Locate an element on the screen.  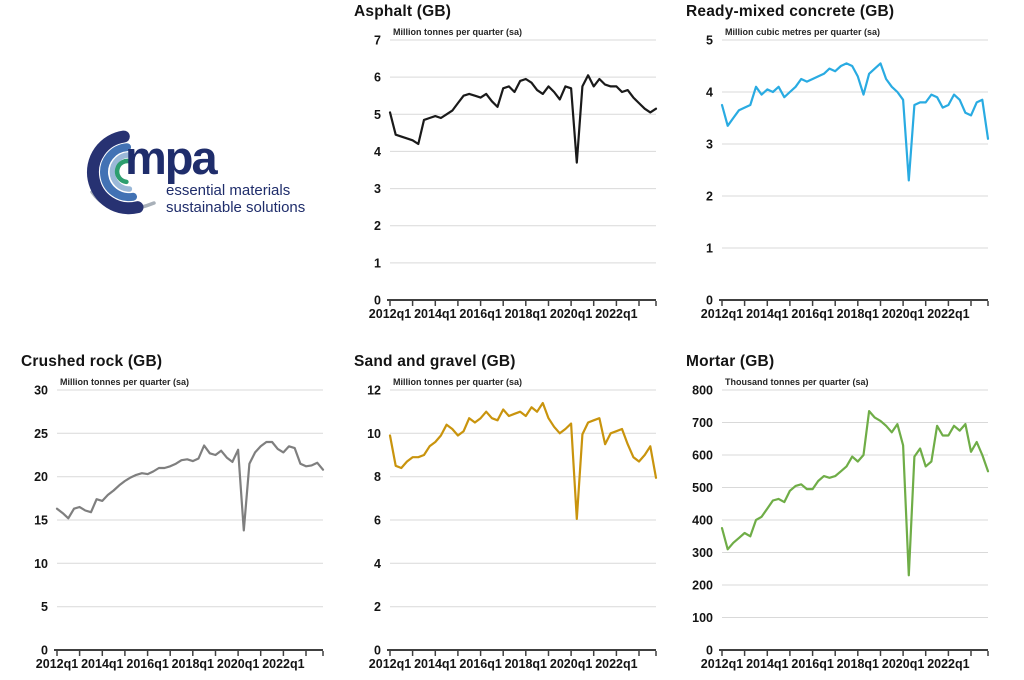
svg-text: 400 is located at coordinates (702, 521).